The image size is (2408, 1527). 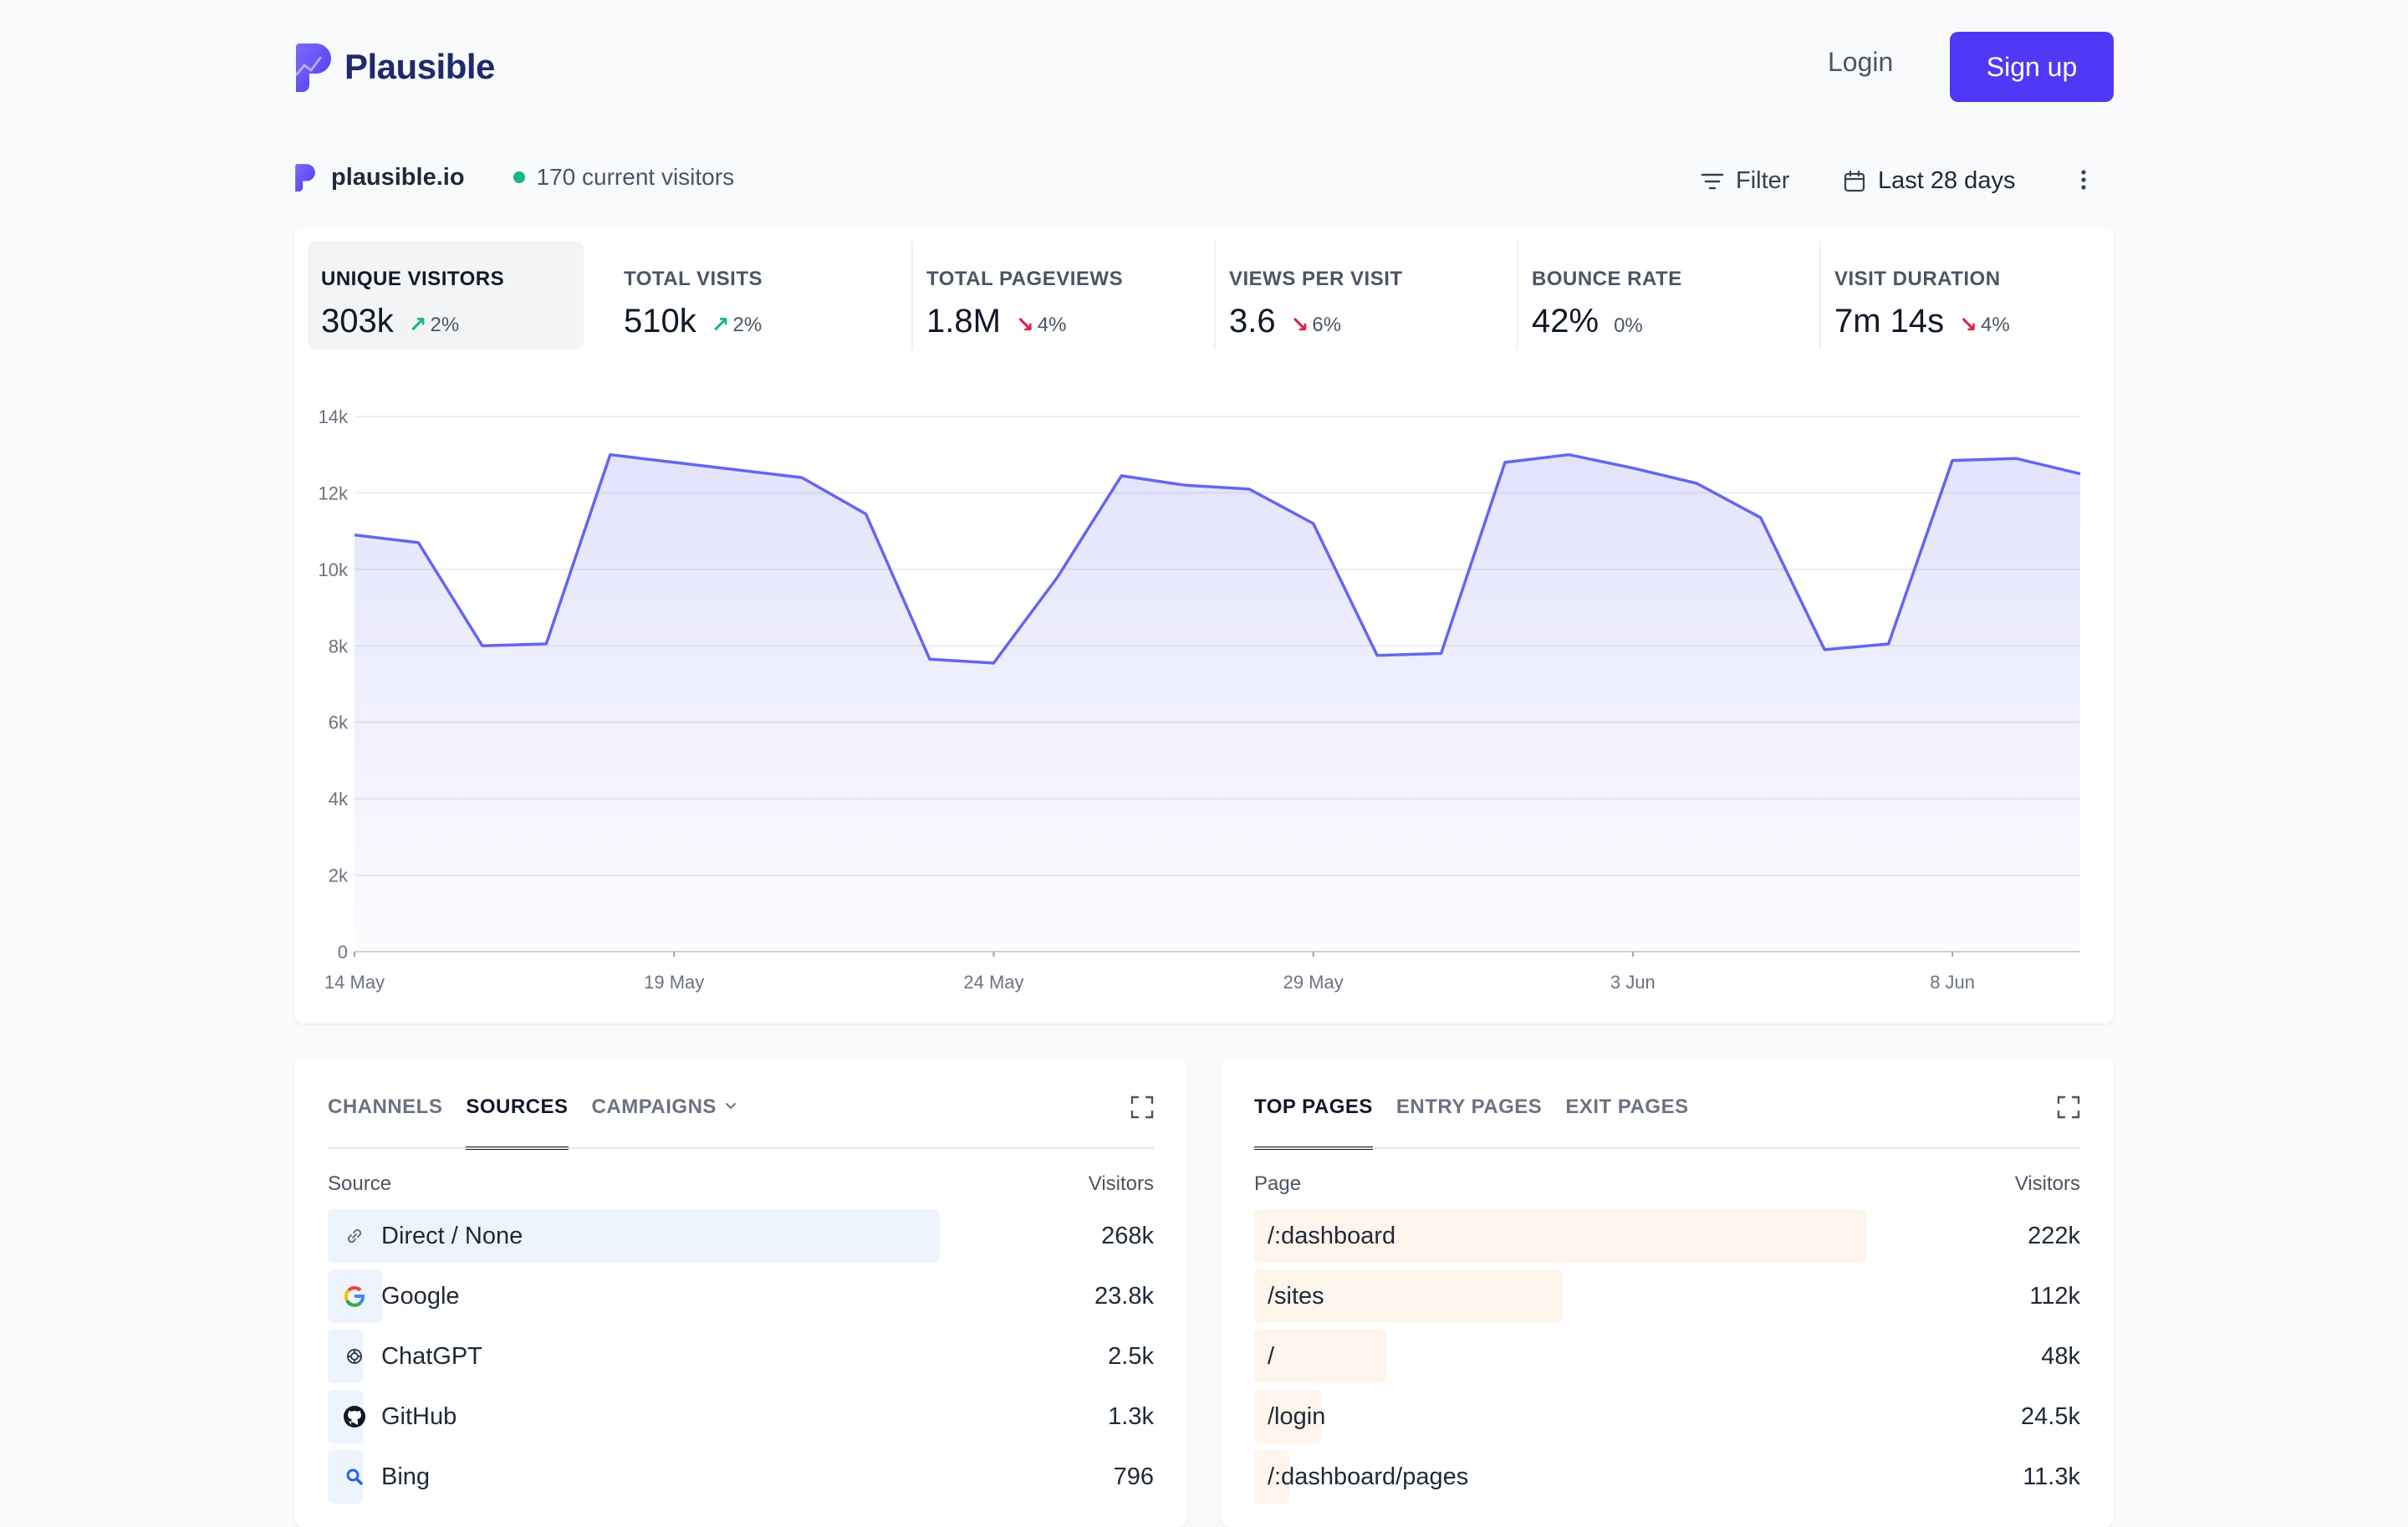 I want to click on stat-label: VIEWS PER VISIT, so click(x=1316, y=279).